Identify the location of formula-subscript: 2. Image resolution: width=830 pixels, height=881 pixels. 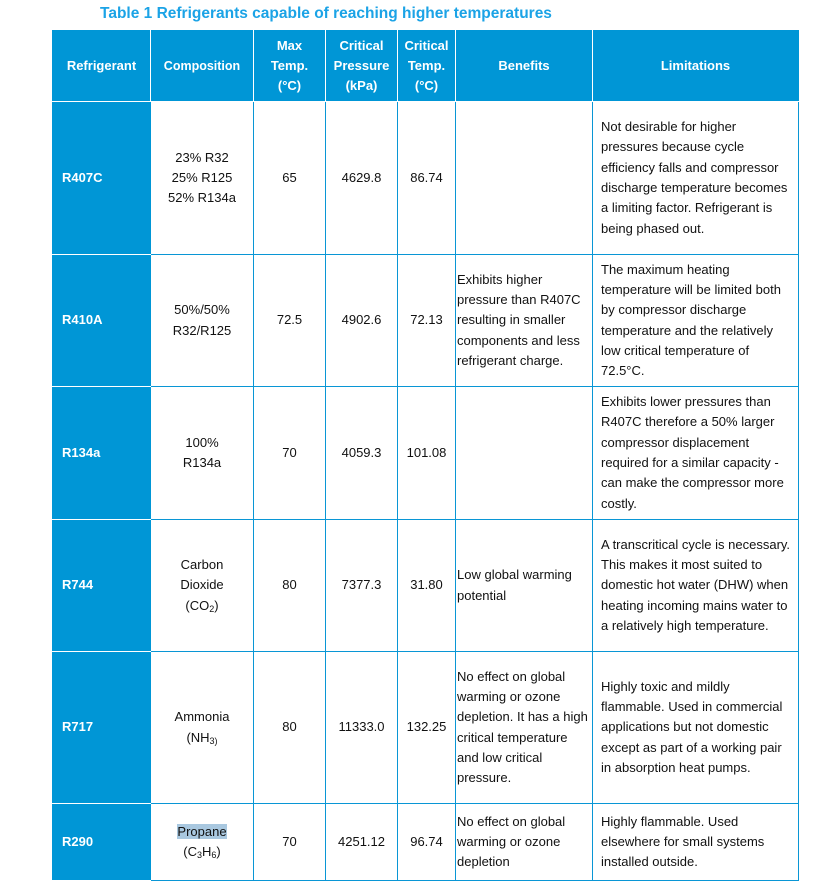
(212, 608).